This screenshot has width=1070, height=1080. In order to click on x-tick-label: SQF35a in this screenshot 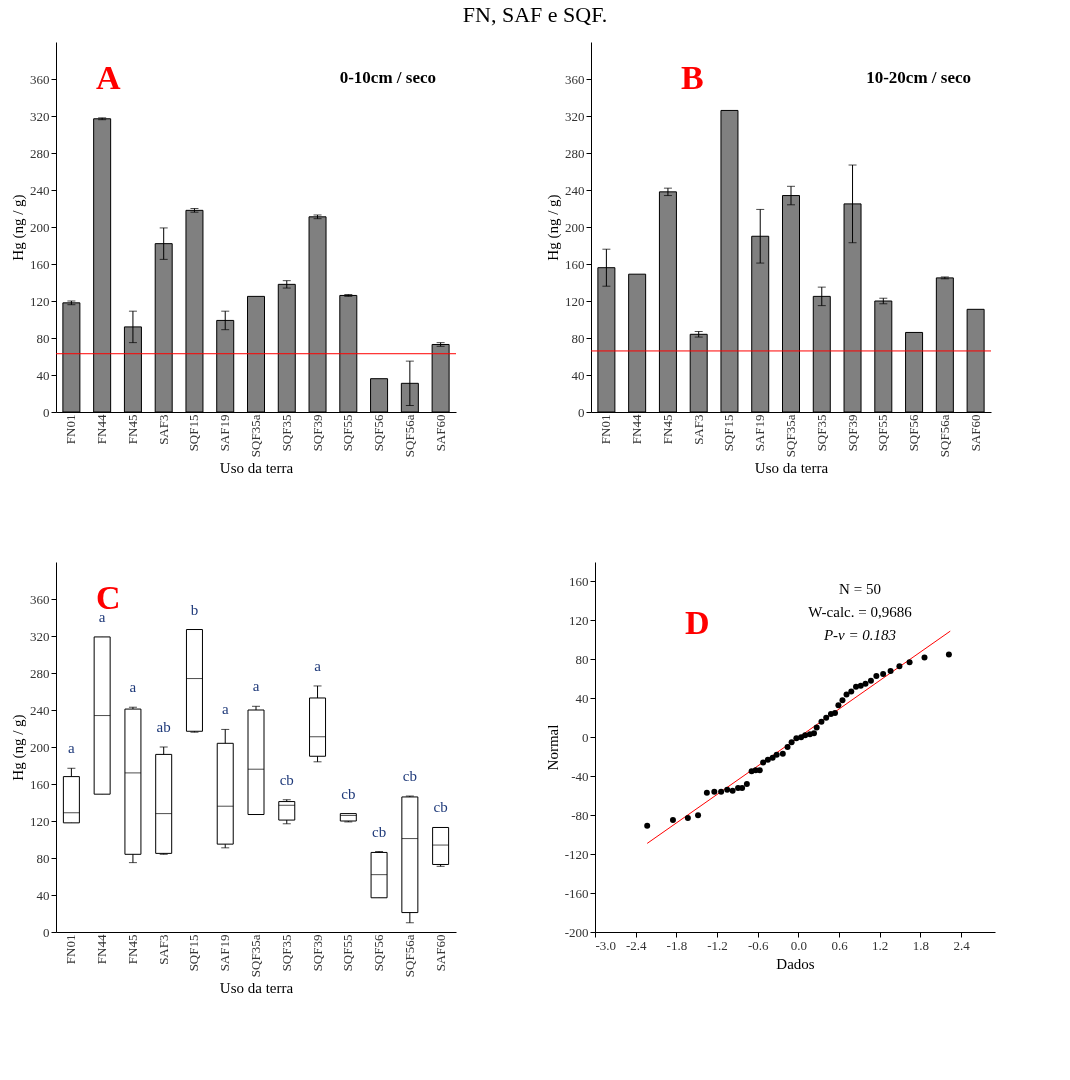, I will do `click(255, 436)`.